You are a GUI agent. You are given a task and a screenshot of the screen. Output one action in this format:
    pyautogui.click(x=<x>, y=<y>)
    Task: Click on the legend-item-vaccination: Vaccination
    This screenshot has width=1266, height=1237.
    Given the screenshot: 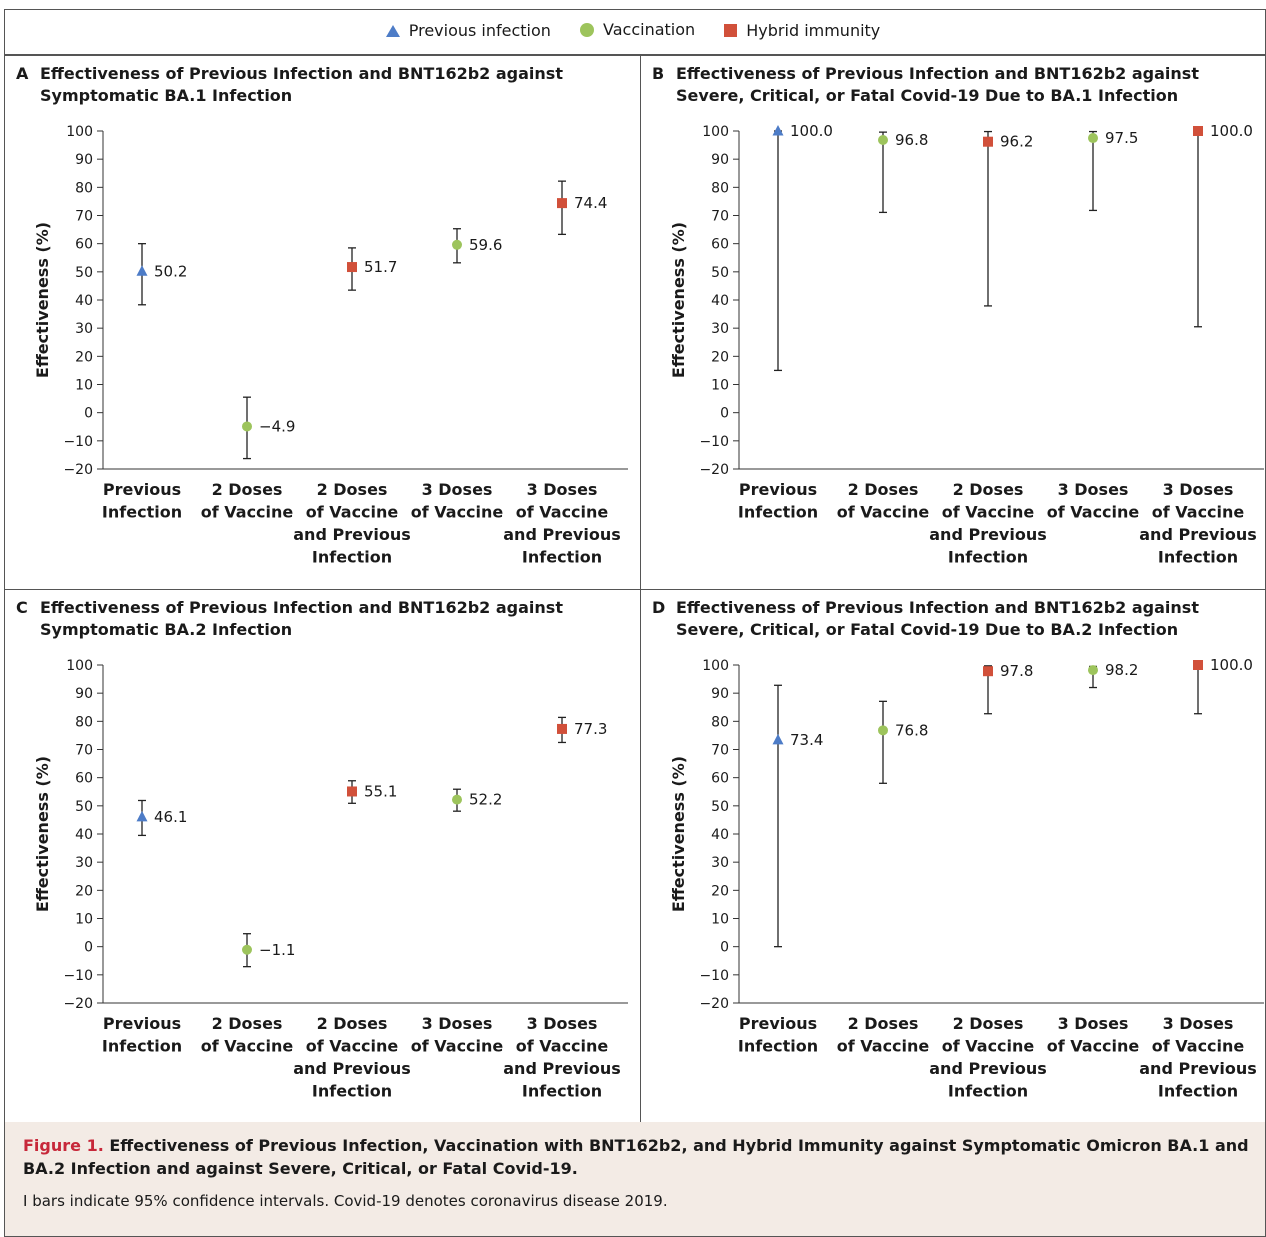 What is the action you would take?
    pyautogui.click(x=637, y=29)
    